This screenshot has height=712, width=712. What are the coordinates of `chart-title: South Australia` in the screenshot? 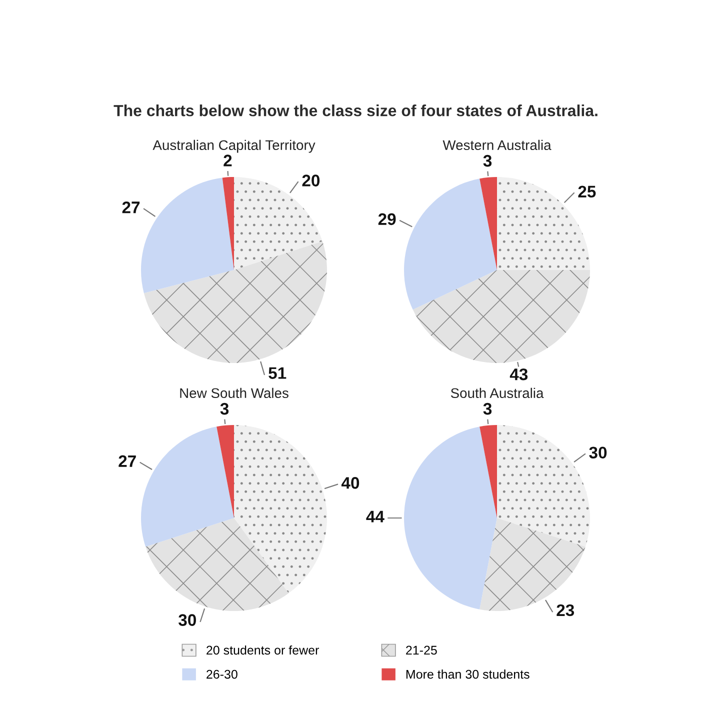 It's located at (497, 393).